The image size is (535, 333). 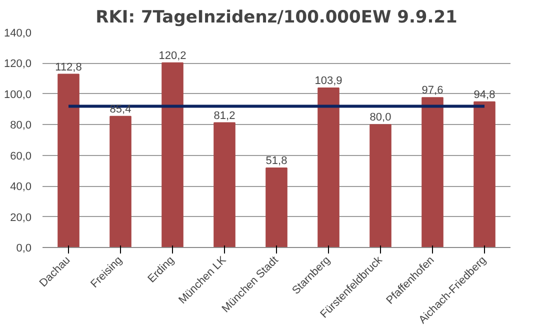 What do you see at coordinates (172, 56) in the screenshot?
I see `data-label: 120,2` at bounding box center [172, 56].